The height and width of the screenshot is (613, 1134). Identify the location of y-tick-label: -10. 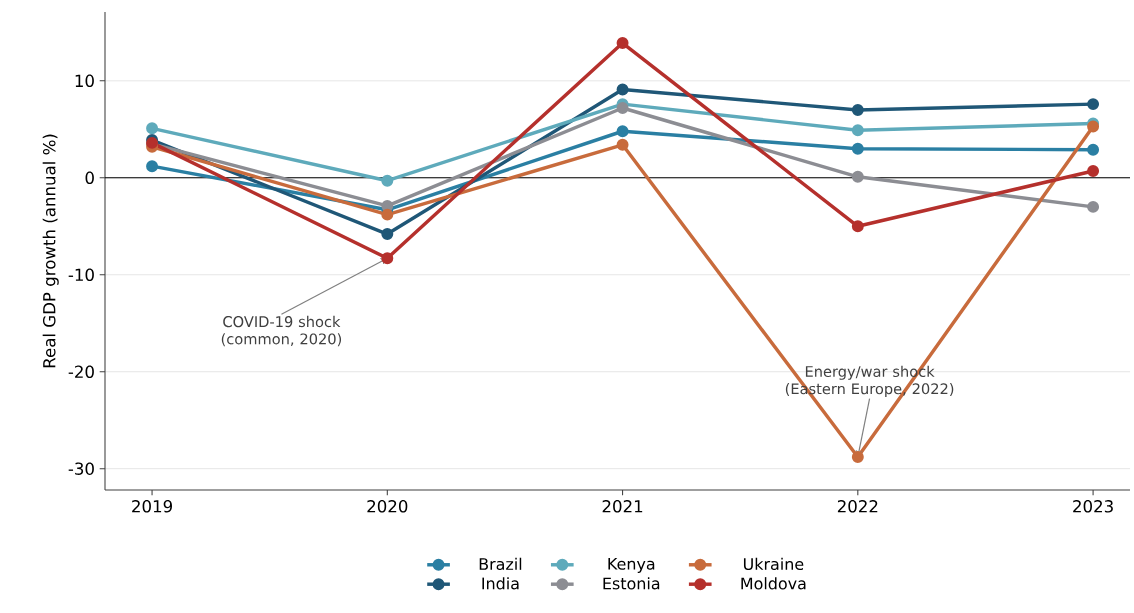
(81, 275).